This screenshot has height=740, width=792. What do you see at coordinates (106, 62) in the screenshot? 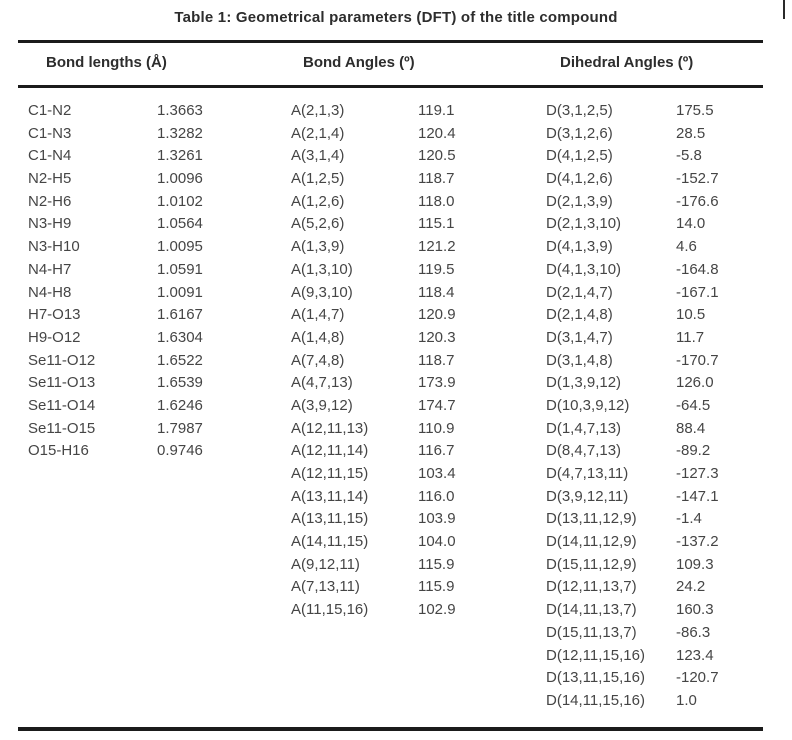
I see `header-bond-lengths: Bond lengths (Å)` at bounding box center [106, 62].